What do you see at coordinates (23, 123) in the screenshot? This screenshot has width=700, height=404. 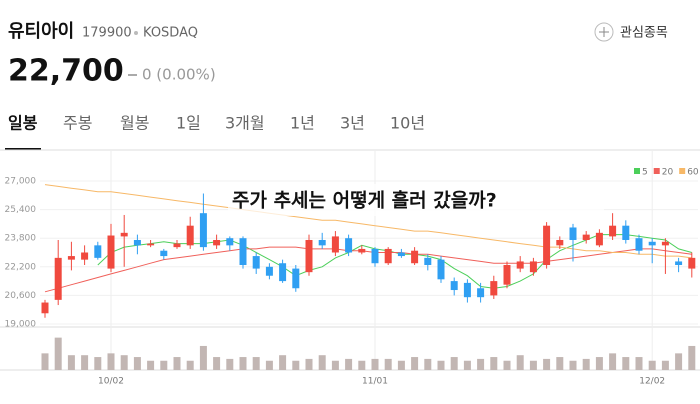 I see `tab: 일봉` at bounding box center [23, 123].